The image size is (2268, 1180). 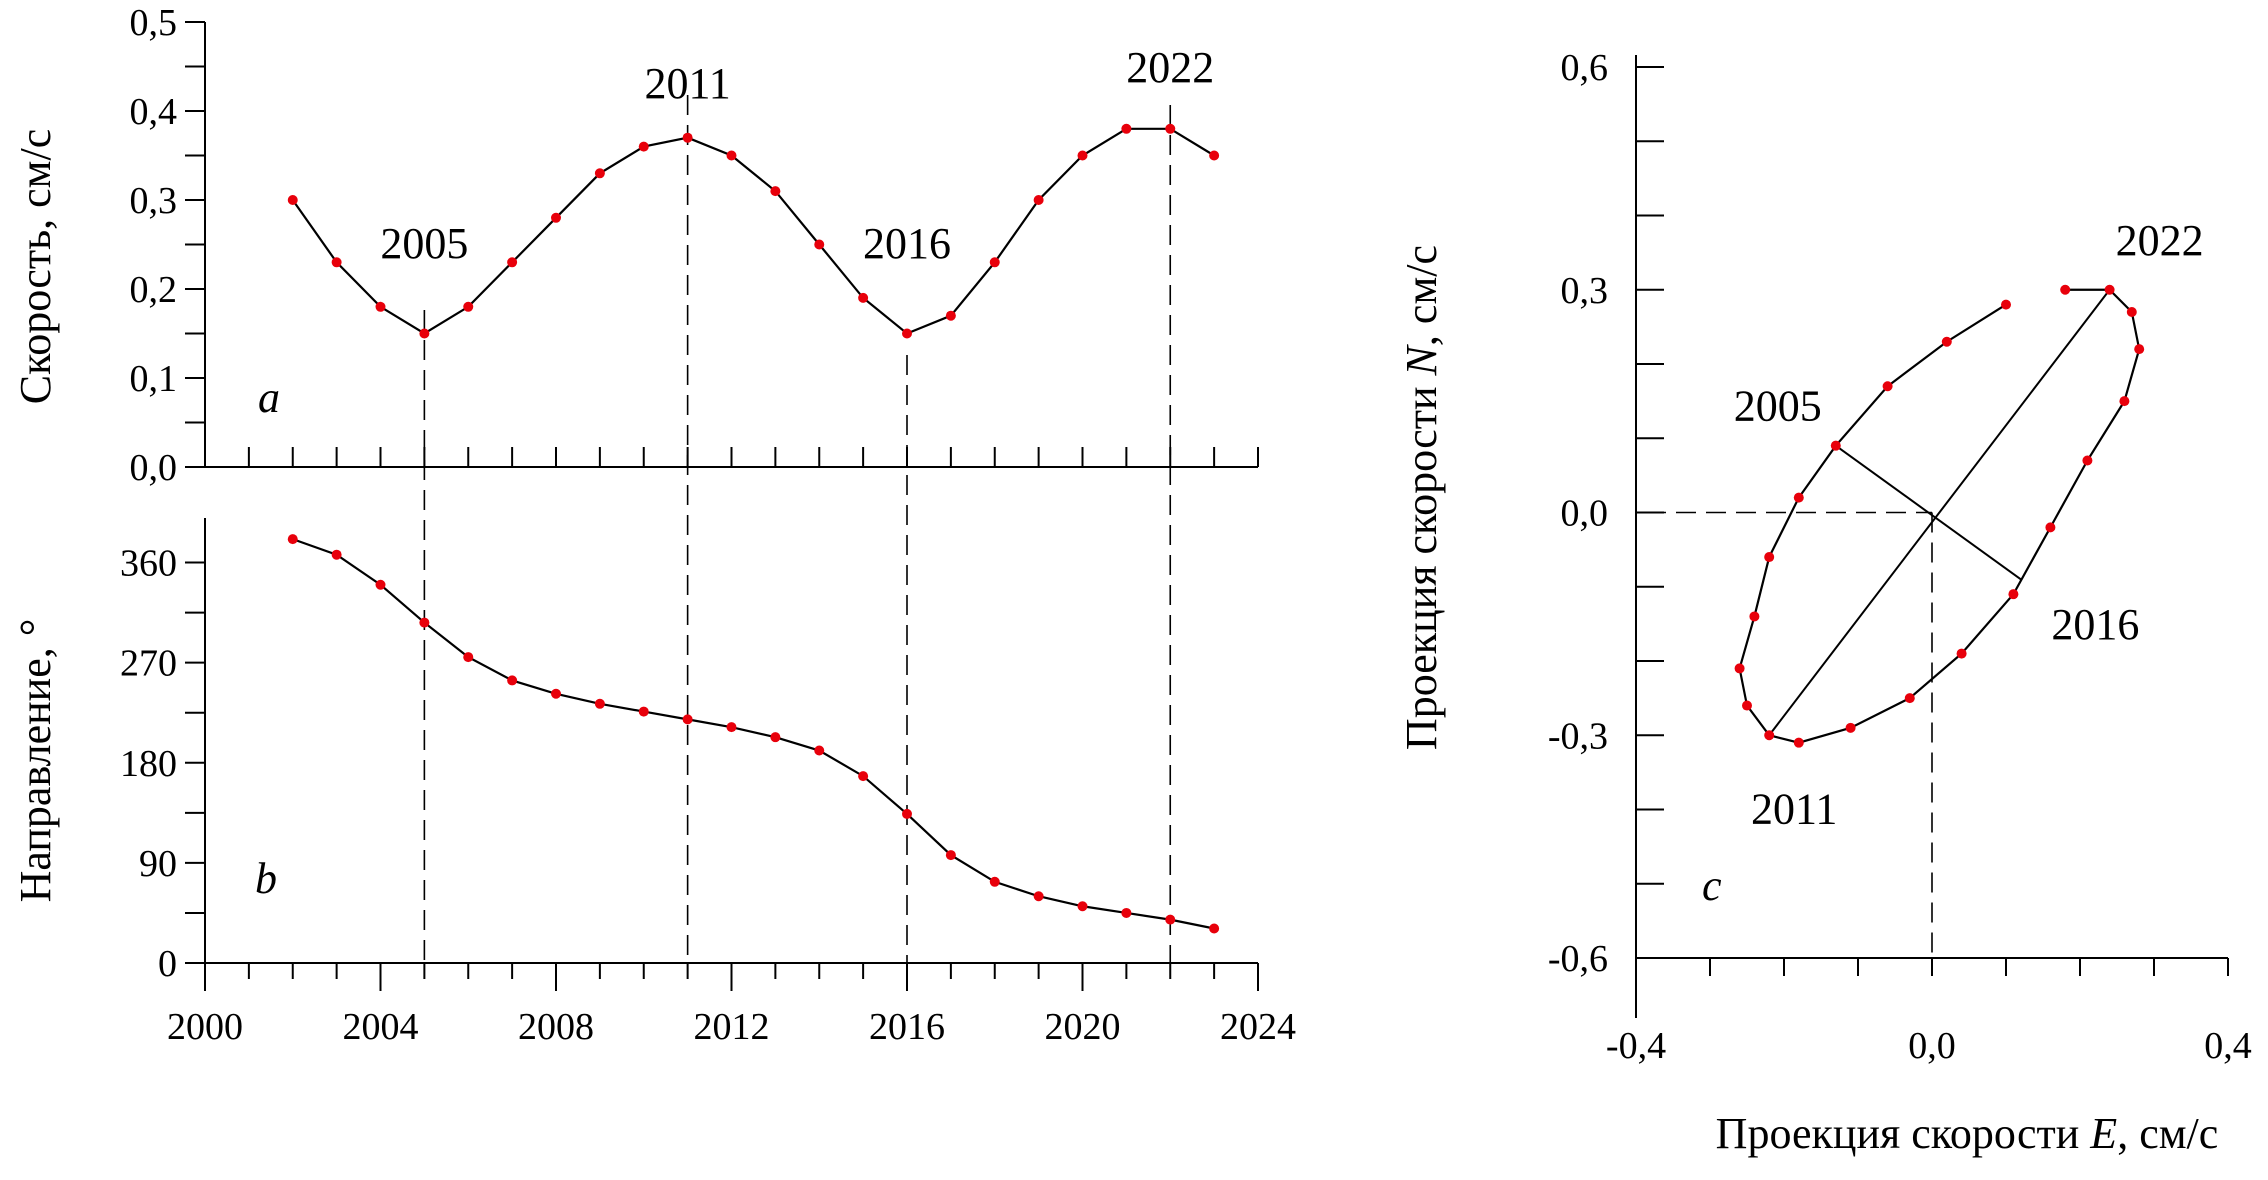 I want to click on panel-b-y-tick-label: 0, so click(x=167, y=964).